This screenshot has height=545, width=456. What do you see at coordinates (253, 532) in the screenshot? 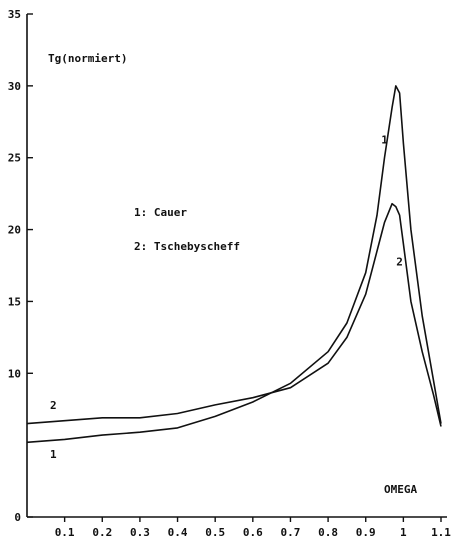
I see `x-tick-label: 0.6` at bounding box center [253, 532].